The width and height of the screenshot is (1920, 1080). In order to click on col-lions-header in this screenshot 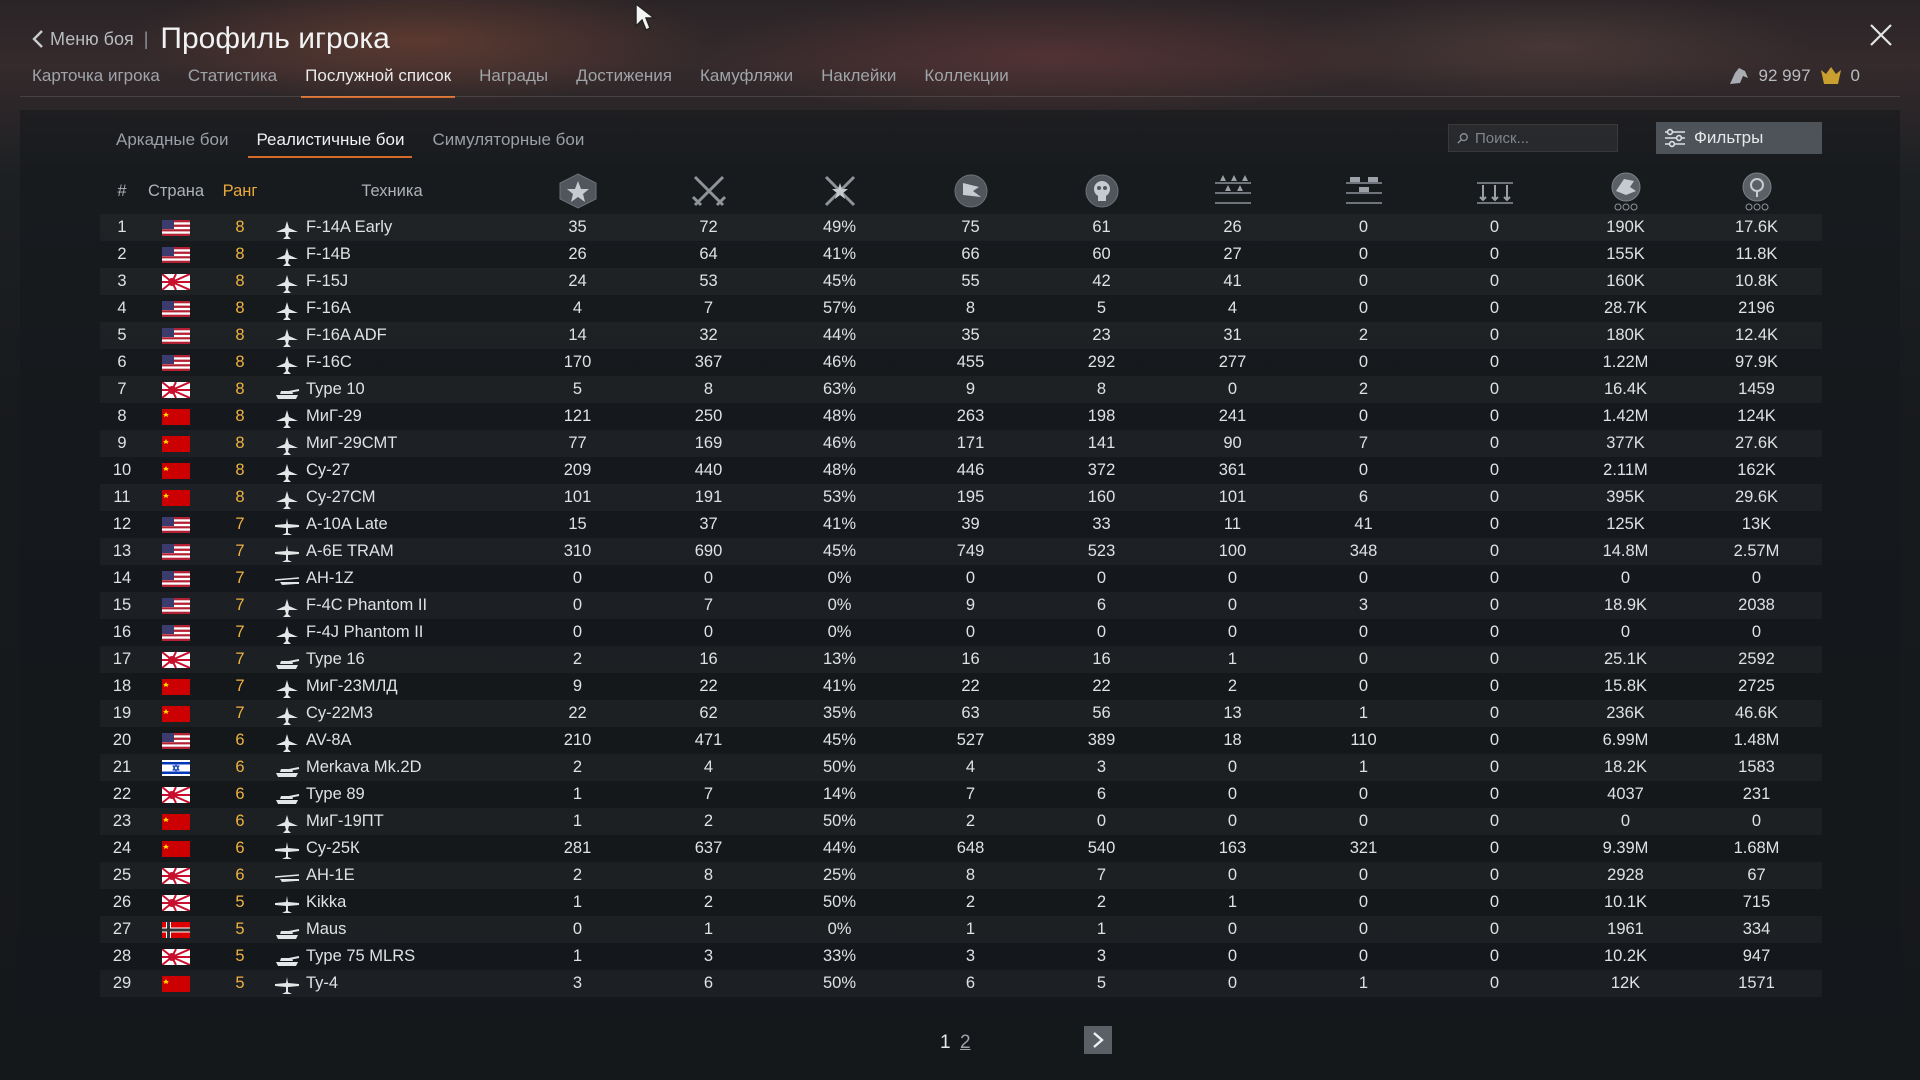, I will do `click(1756, 191)`.